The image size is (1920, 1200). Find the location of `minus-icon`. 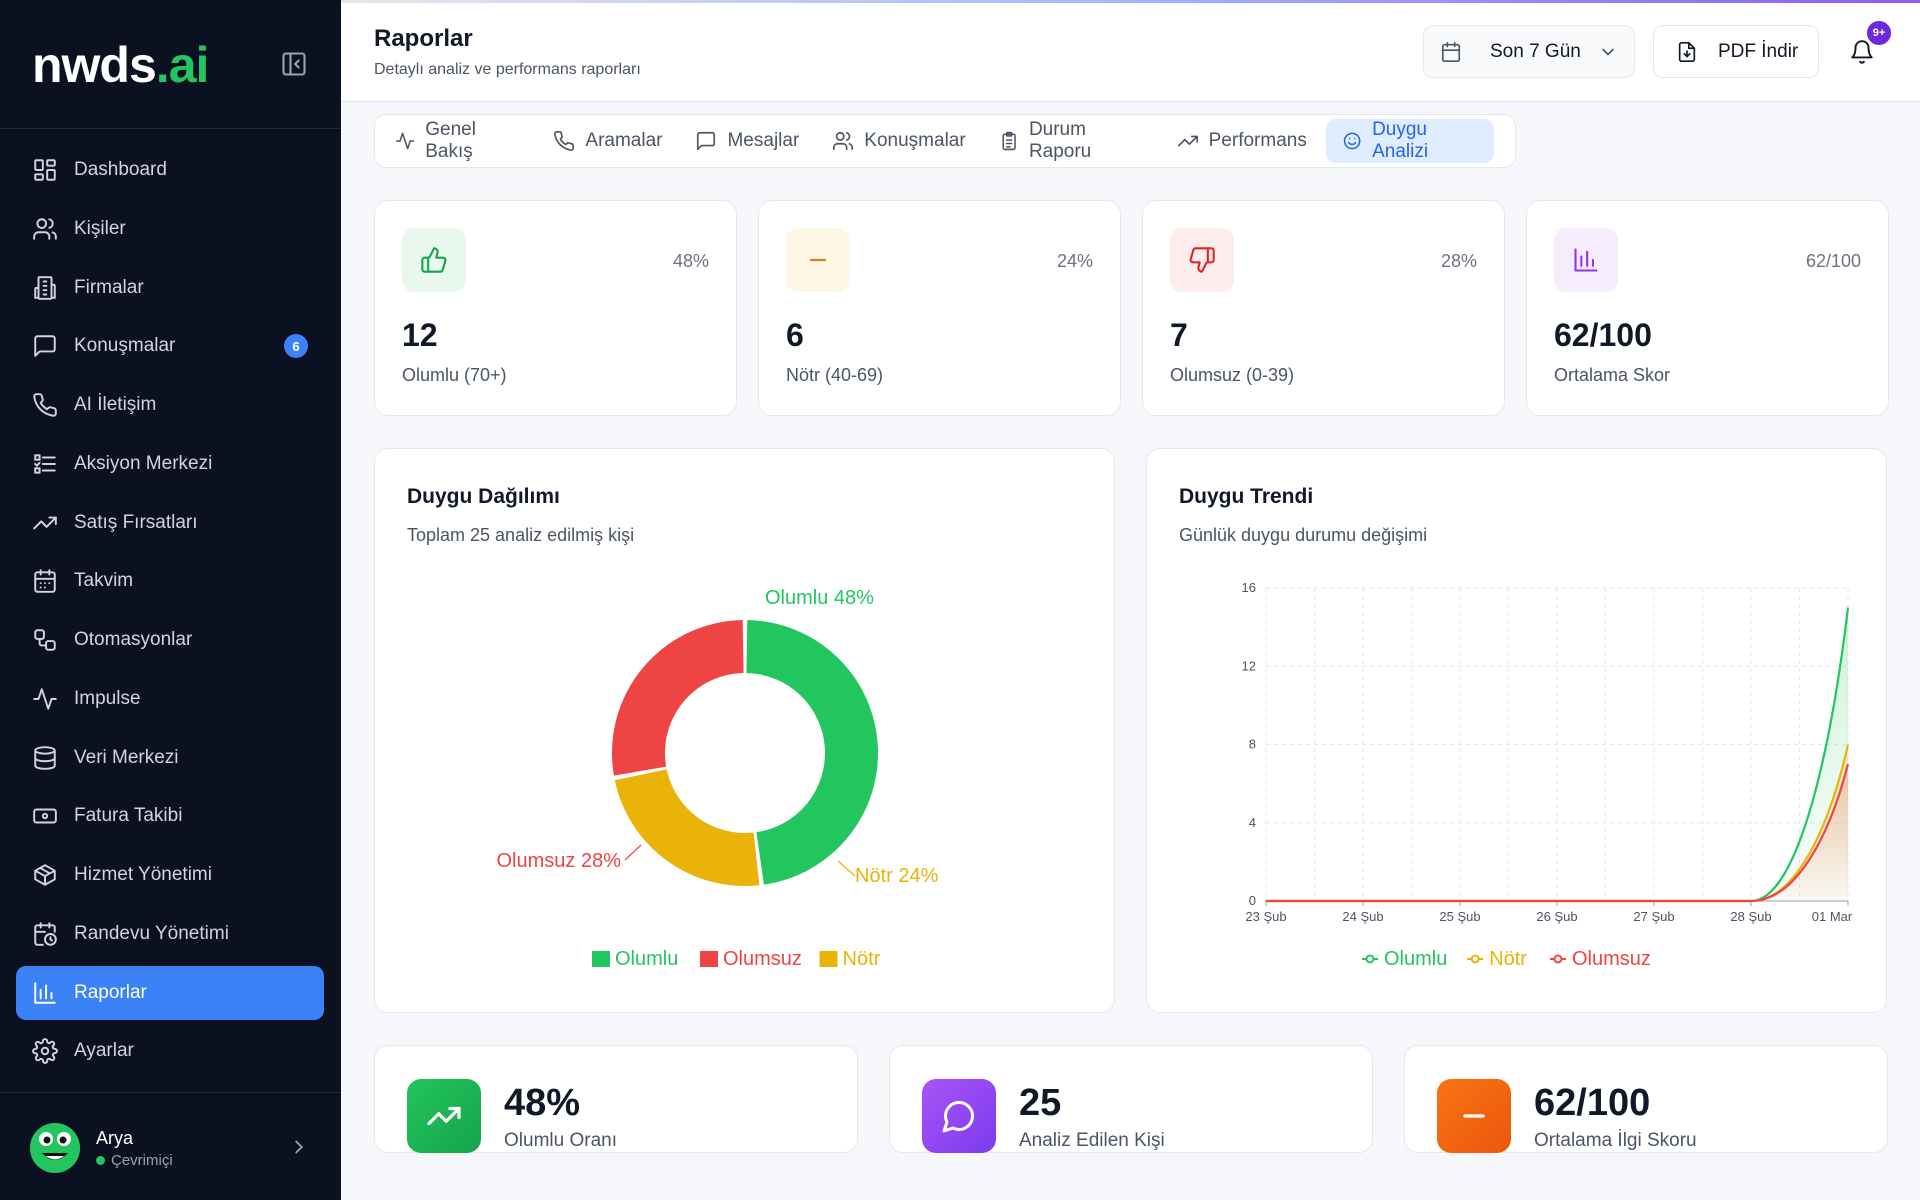

minus-icon is located at coordinates (1474, 1116).